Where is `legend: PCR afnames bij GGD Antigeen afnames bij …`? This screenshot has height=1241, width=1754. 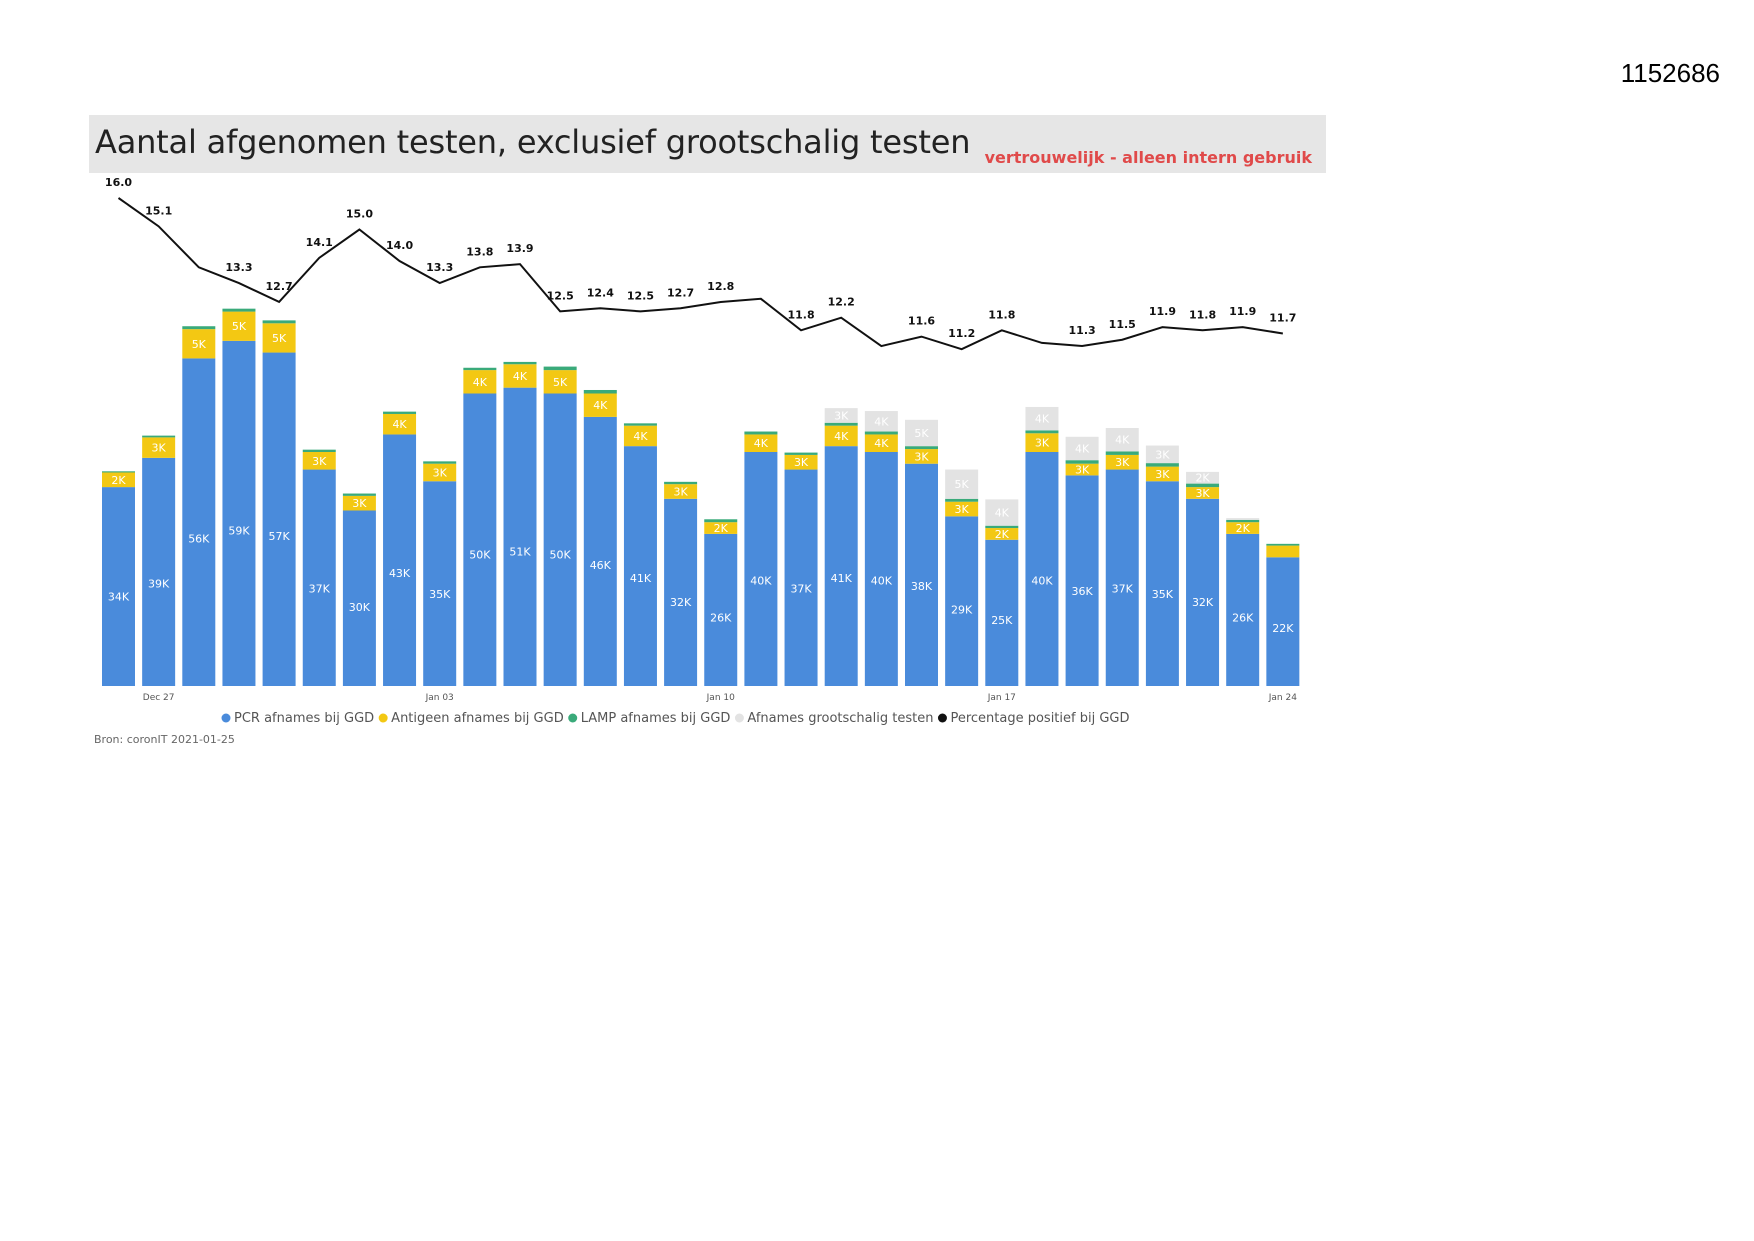 legend: PCR afnames bij GGD Antigeen afnames bij … is located at coordinates (675, 718).